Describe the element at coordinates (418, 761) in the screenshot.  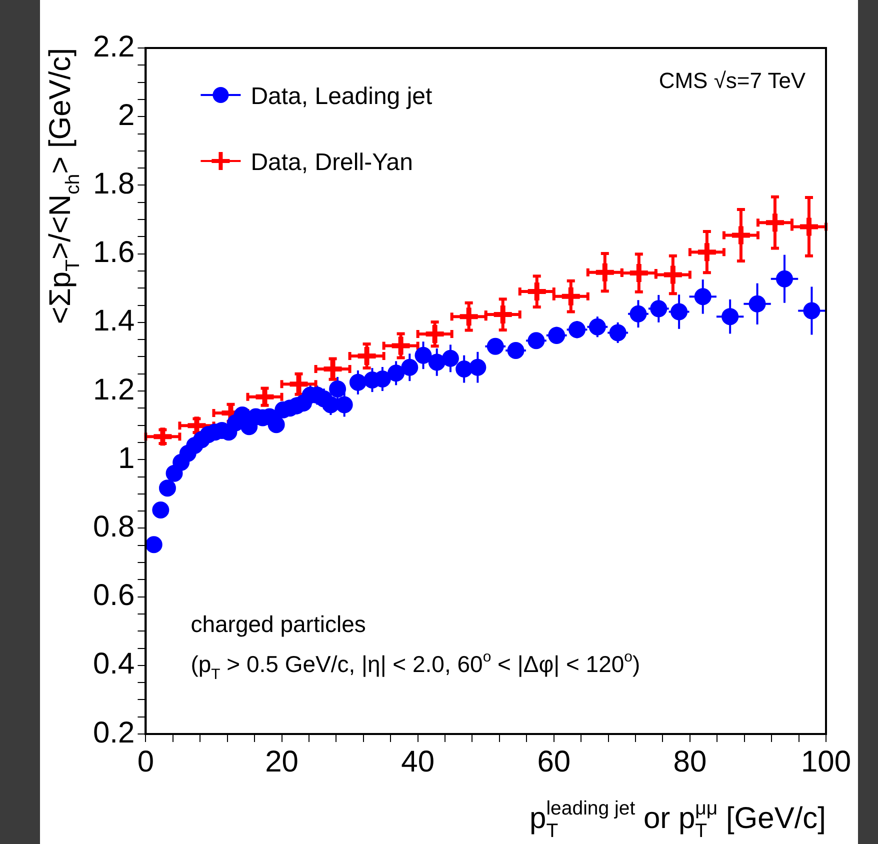
I see `x-tick-label: 40` at that location.